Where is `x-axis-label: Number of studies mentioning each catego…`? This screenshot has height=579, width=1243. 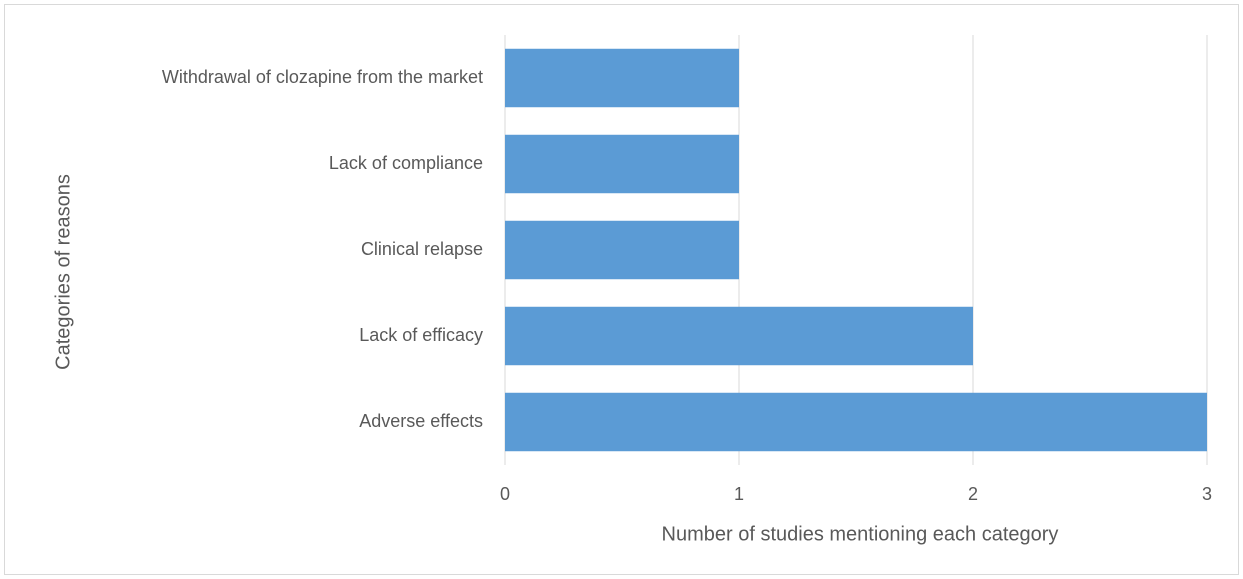 x-axis-label: Number of studies mentioning each catego… is located at coordinates (860, 534).